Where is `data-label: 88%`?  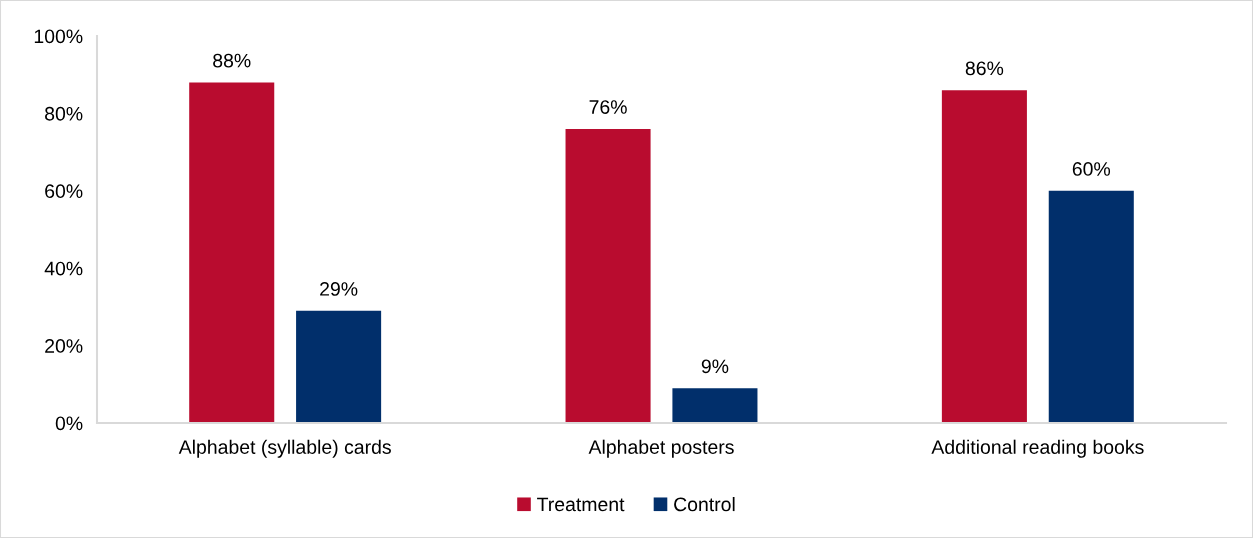
data-label: 88% is located at coordinates (232, 60).